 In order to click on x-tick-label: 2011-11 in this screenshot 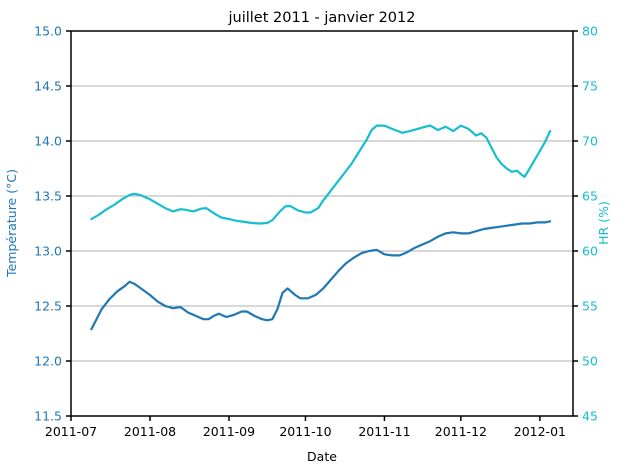, I will do `click(384, 431)`.